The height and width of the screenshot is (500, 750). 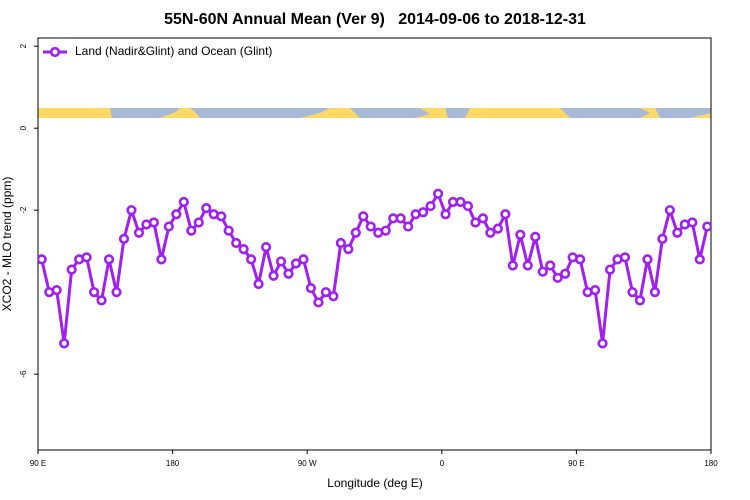 What do you see at coordinates (374, 113) in the screenshot?
I see `map-strip` at bounding box center [374, 113].